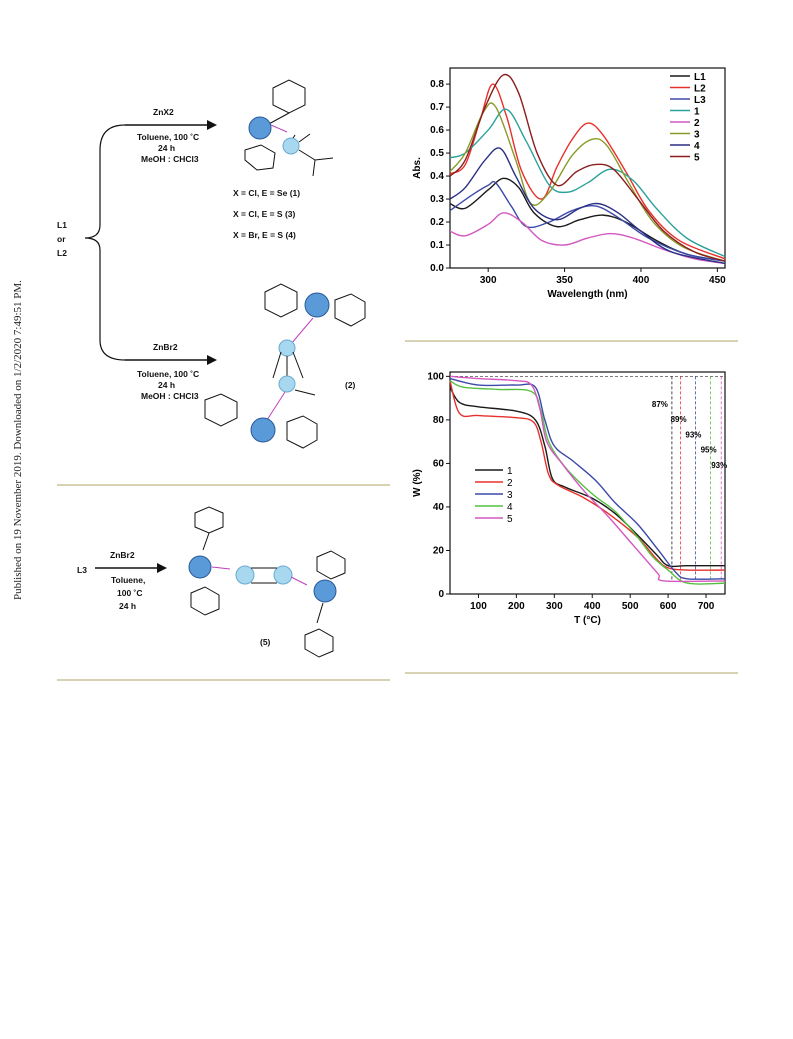 Image resolution: width=793 pixels, height=1039 pixels. What do you see at coordinates (82, 570) in the screenshot?
I see `scheme2-reactant: L3` at bounding box center [82, 570].